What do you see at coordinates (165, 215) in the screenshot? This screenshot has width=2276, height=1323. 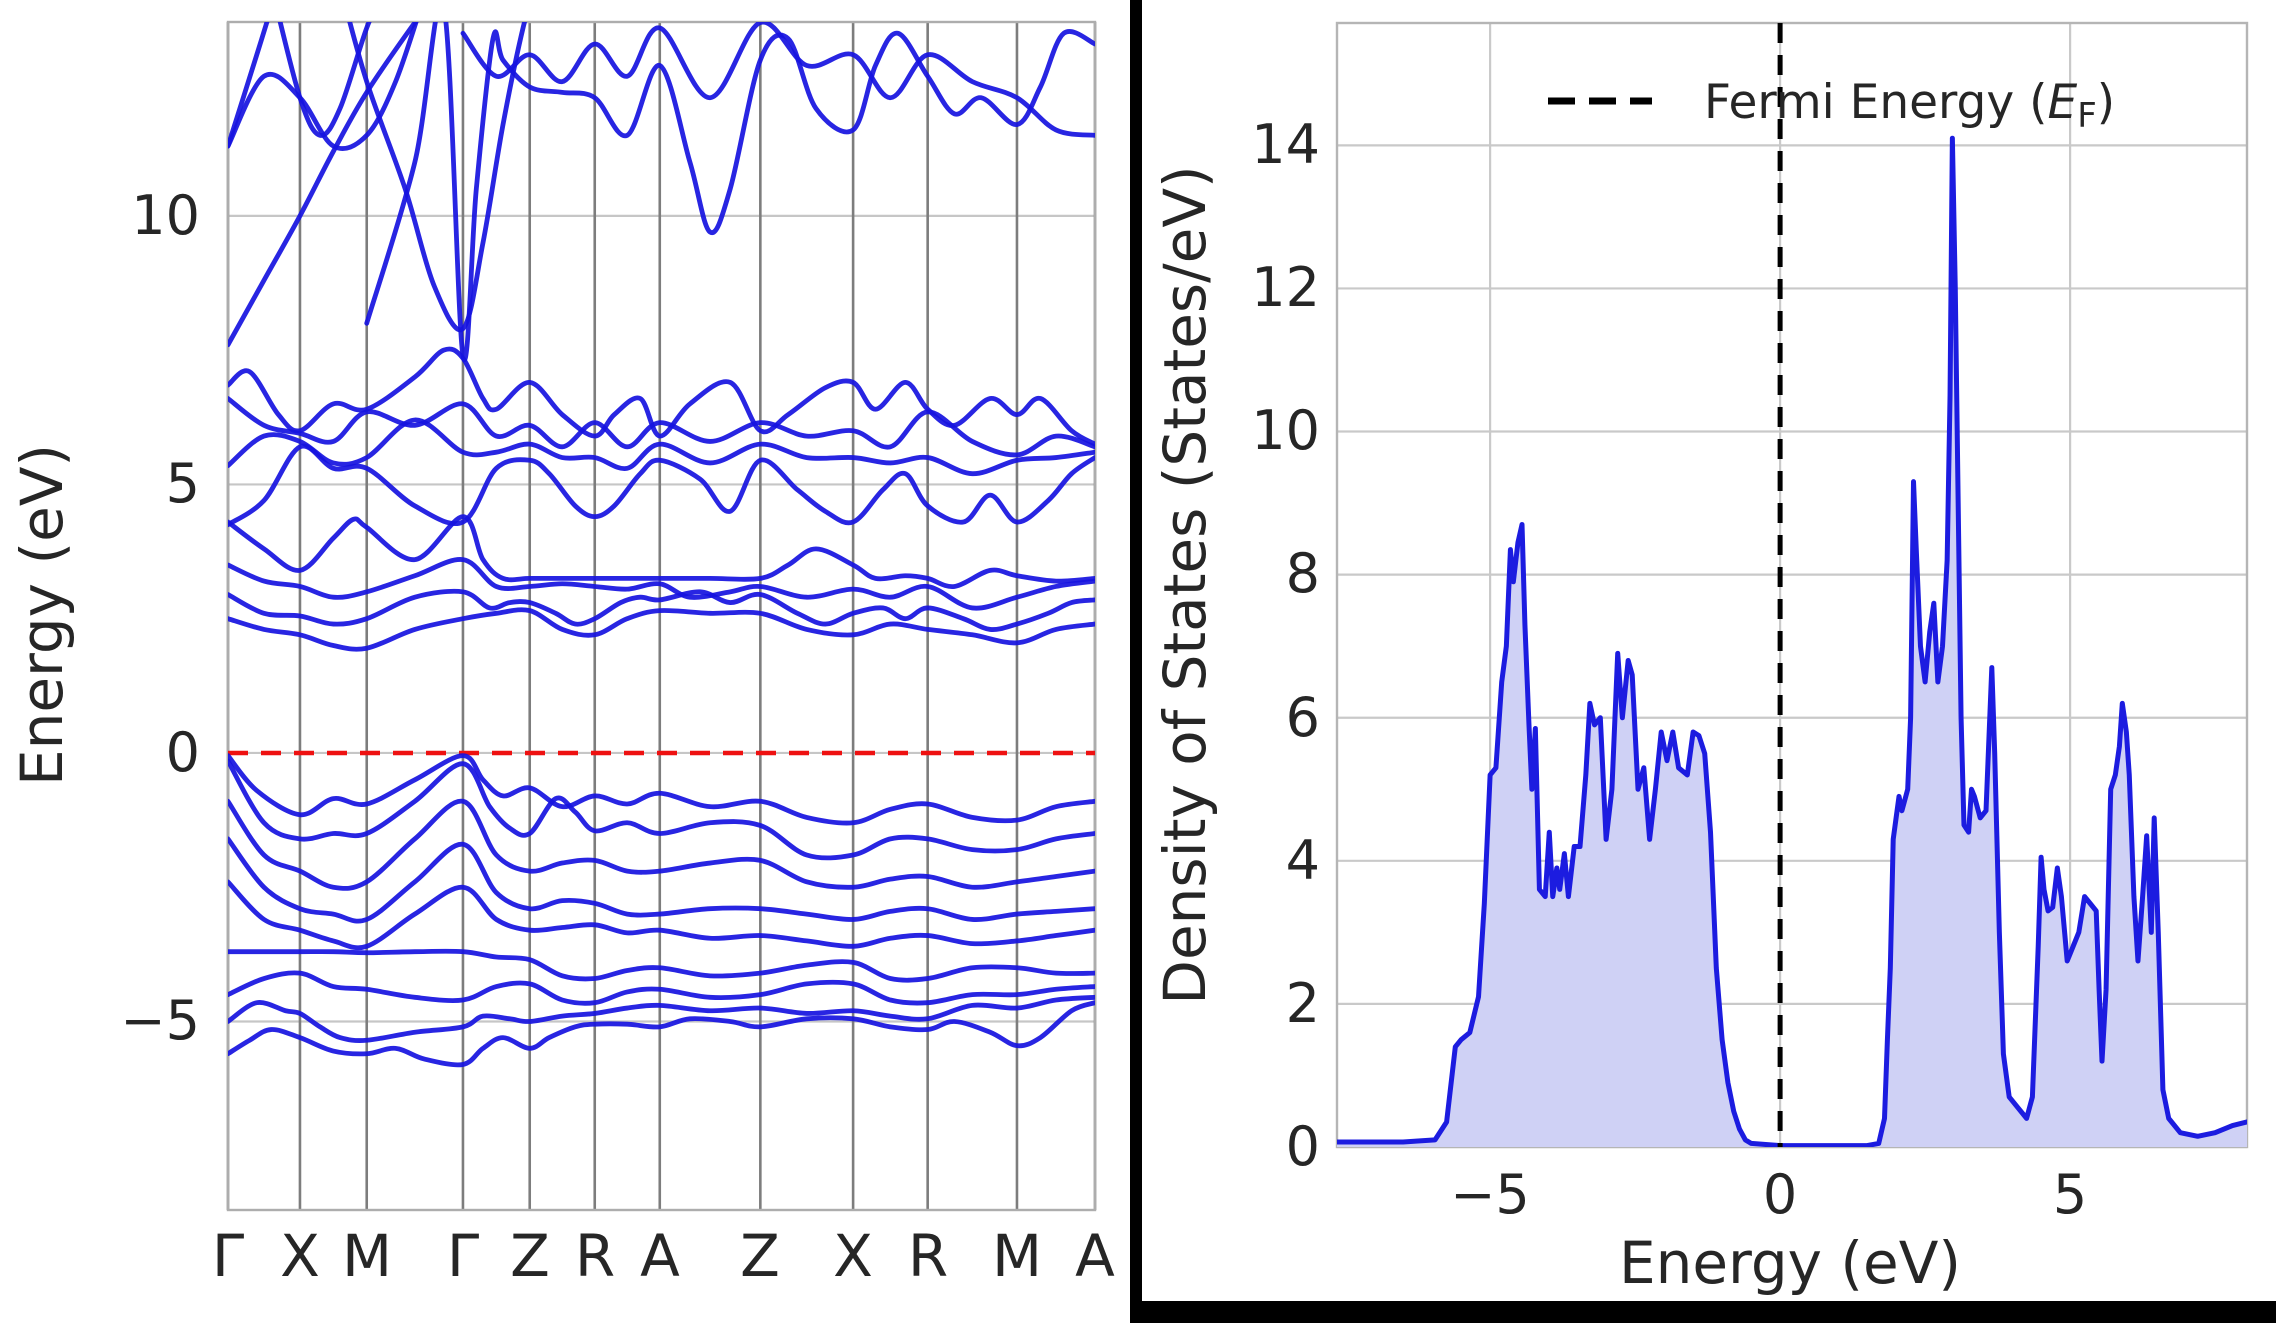 I see `band-ytick-10: 10` at bounding box center [165, 215].